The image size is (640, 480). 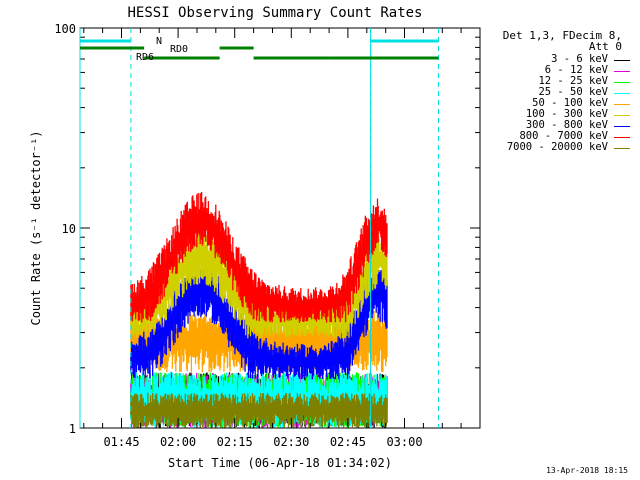 I want to click on legend-item: 800 - 7000 keV, so click(x=555, y=136).